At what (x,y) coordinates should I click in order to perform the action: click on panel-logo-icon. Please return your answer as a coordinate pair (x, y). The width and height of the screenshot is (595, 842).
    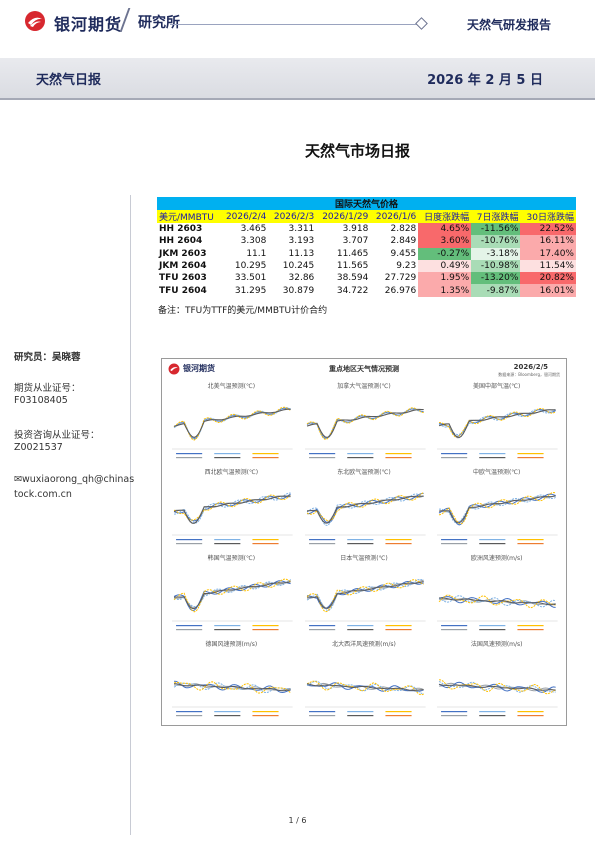
    Looking at the image, I should click on (174, 369).